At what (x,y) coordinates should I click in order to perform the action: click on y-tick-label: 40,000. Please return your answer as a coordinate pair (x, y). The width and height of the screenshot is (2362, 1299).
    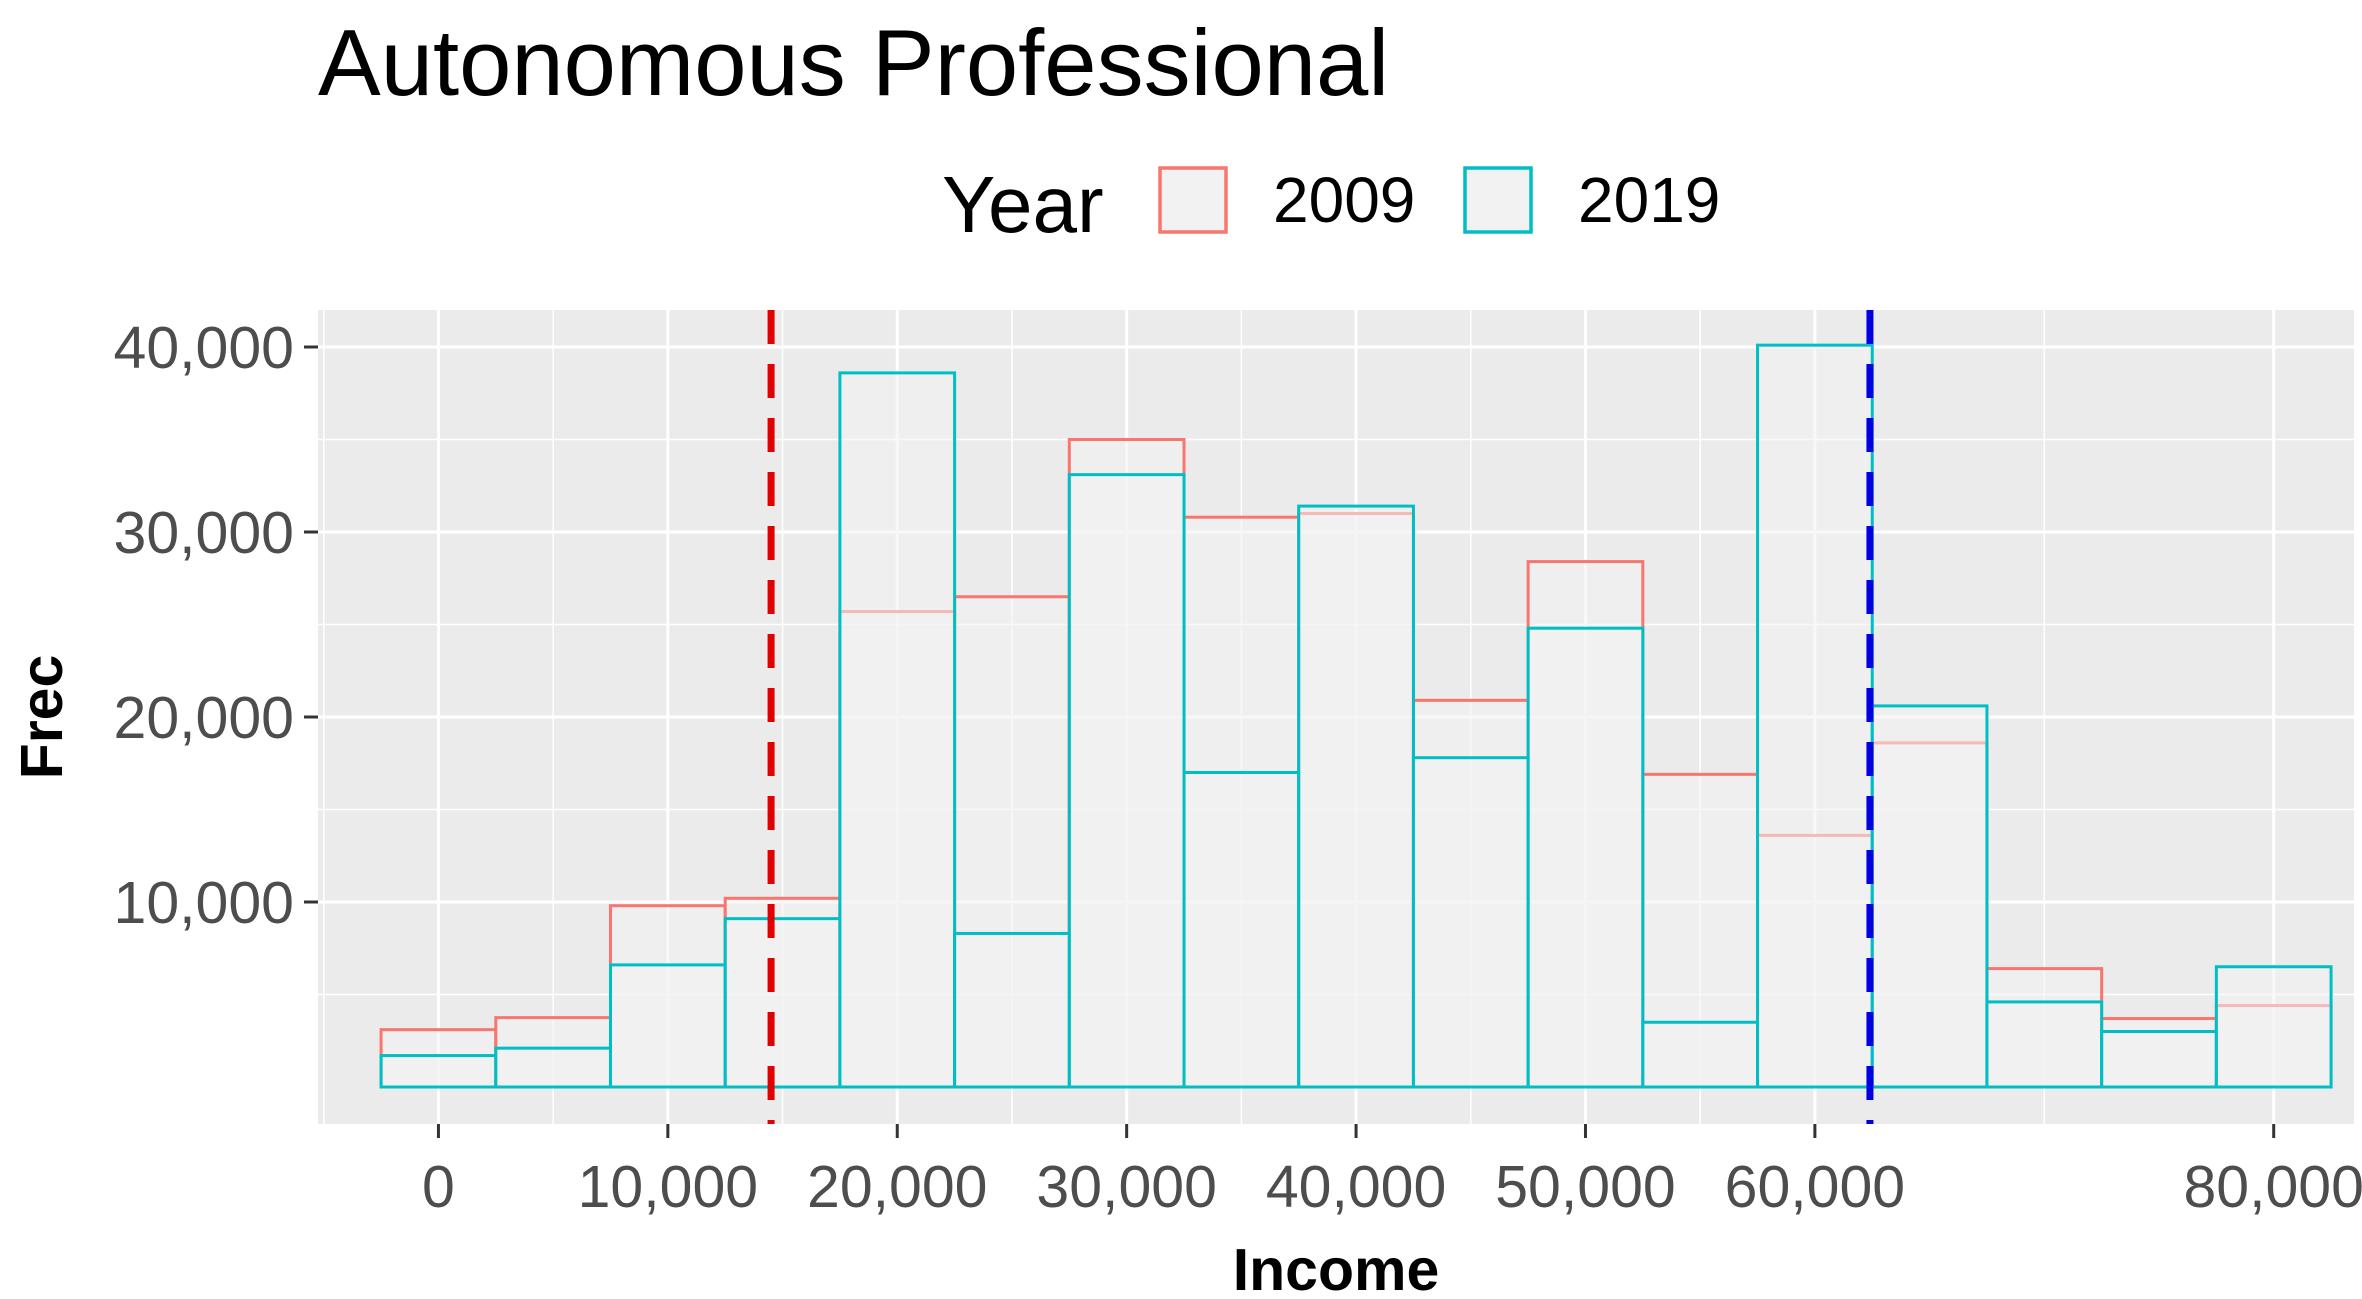
    Looking at the image, I should click on (204, 348).